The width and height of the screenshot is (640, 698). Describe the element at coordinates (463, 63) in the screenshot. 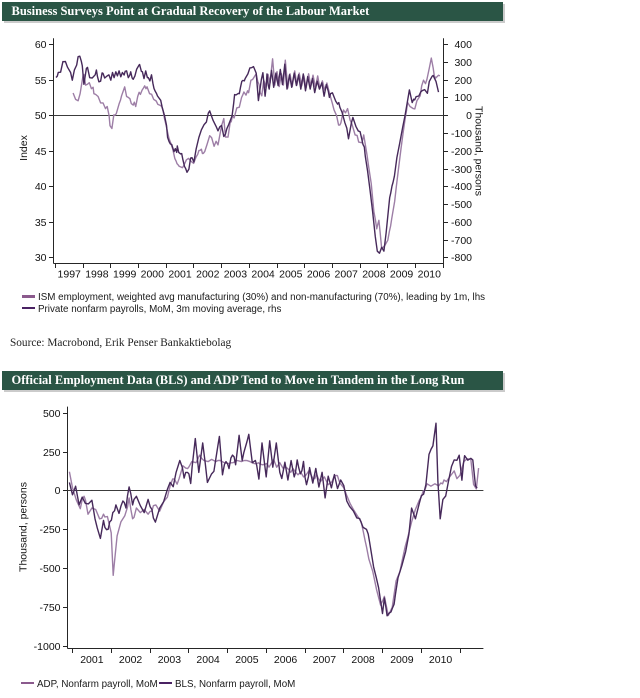

I see `svg-text: 300` at that location.